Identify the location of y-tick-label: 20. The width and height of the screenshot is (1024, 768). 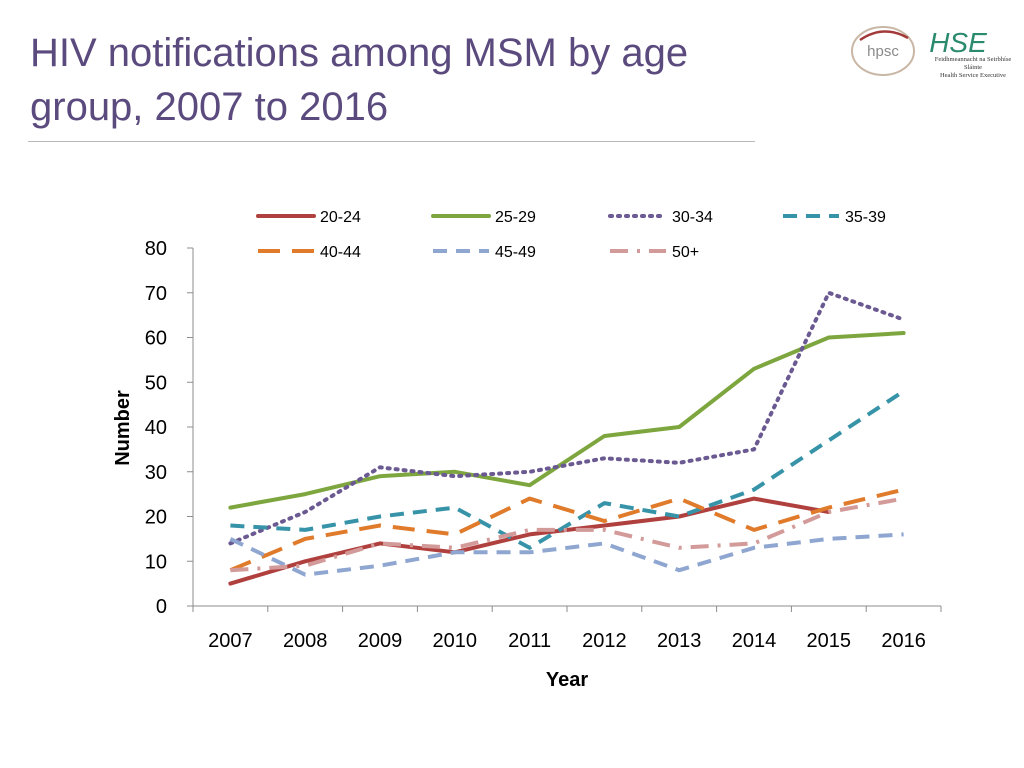
(156, 518).